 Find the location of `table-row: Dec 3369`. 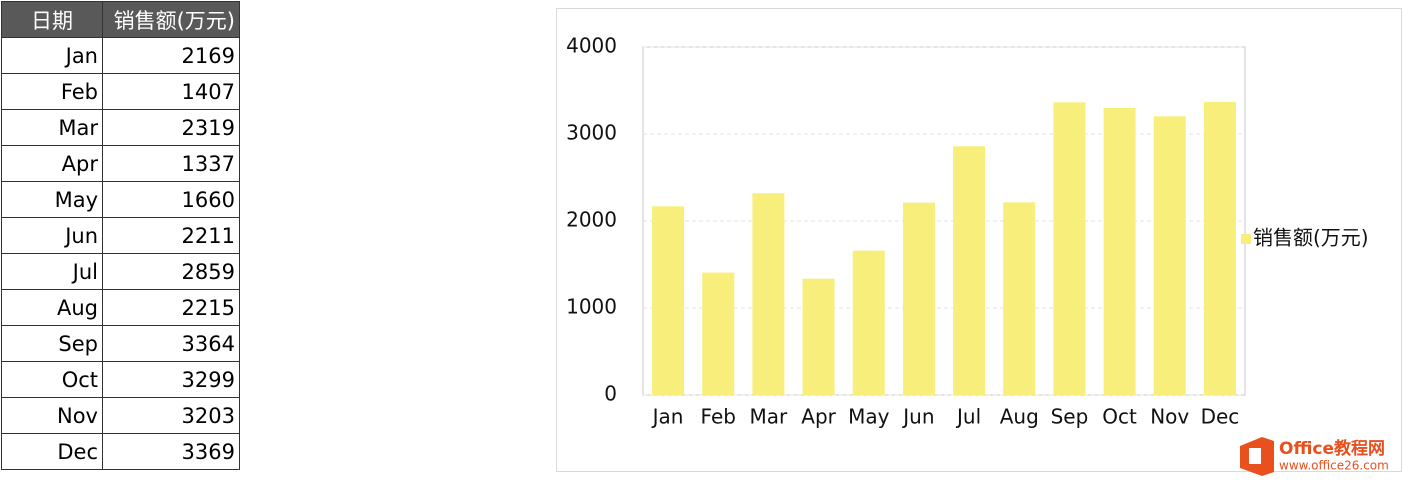

table-row: Dec 3369 is located at coordinates (120, 451).